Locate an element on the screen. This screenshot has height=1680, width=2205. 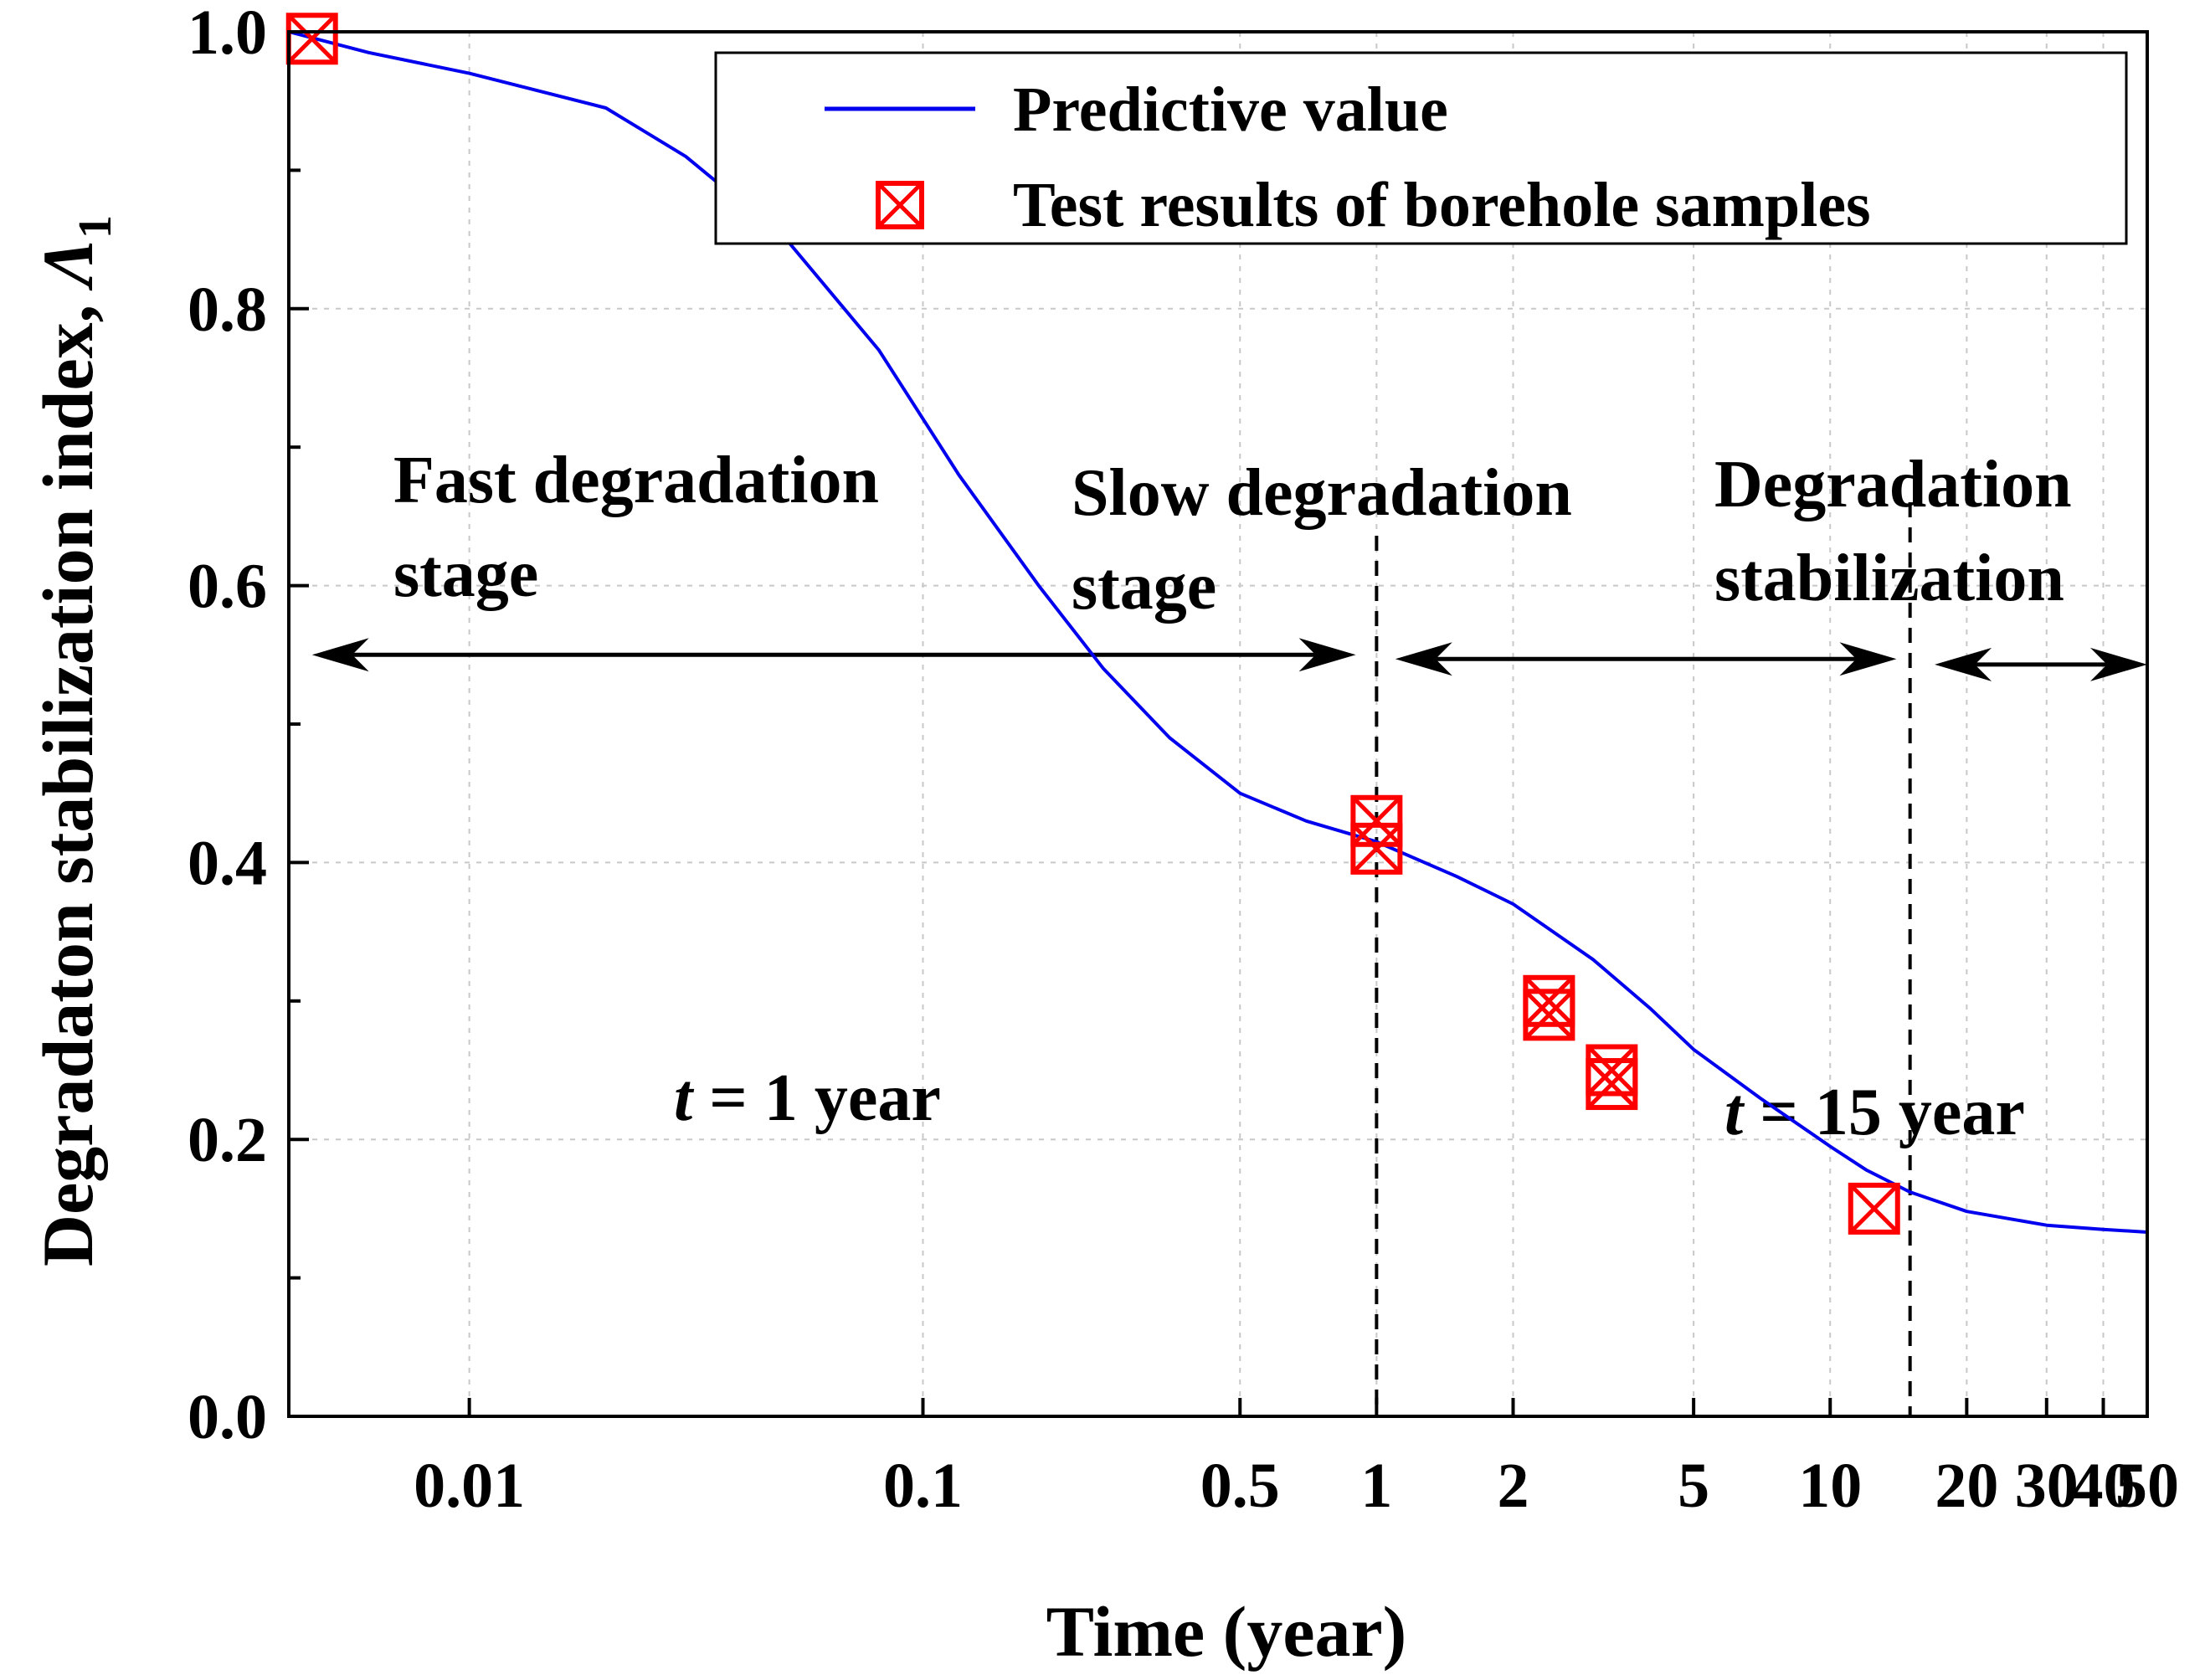
x-tick-label: 10 is located at coordinates (1830, 1486).